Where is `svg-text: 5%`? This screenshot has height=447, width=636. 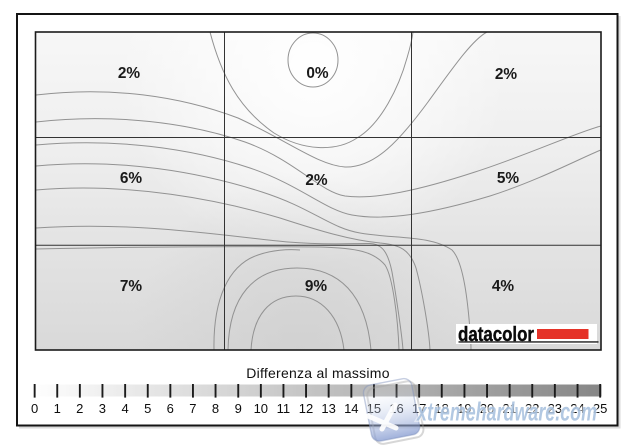 svg-text: 5% is located at coordinates (508, 178).